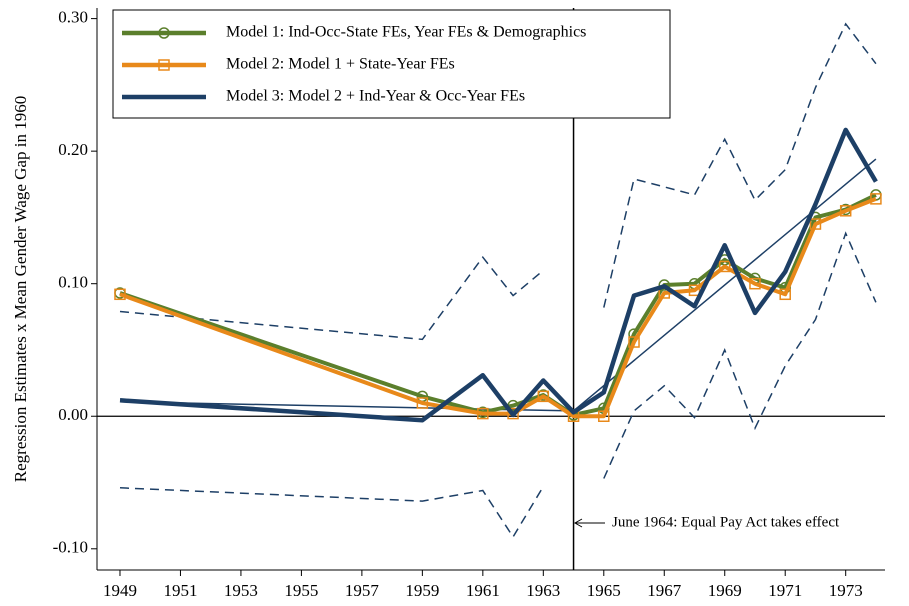  I want to click on x-tick-label: 1965, so click(604, 590).